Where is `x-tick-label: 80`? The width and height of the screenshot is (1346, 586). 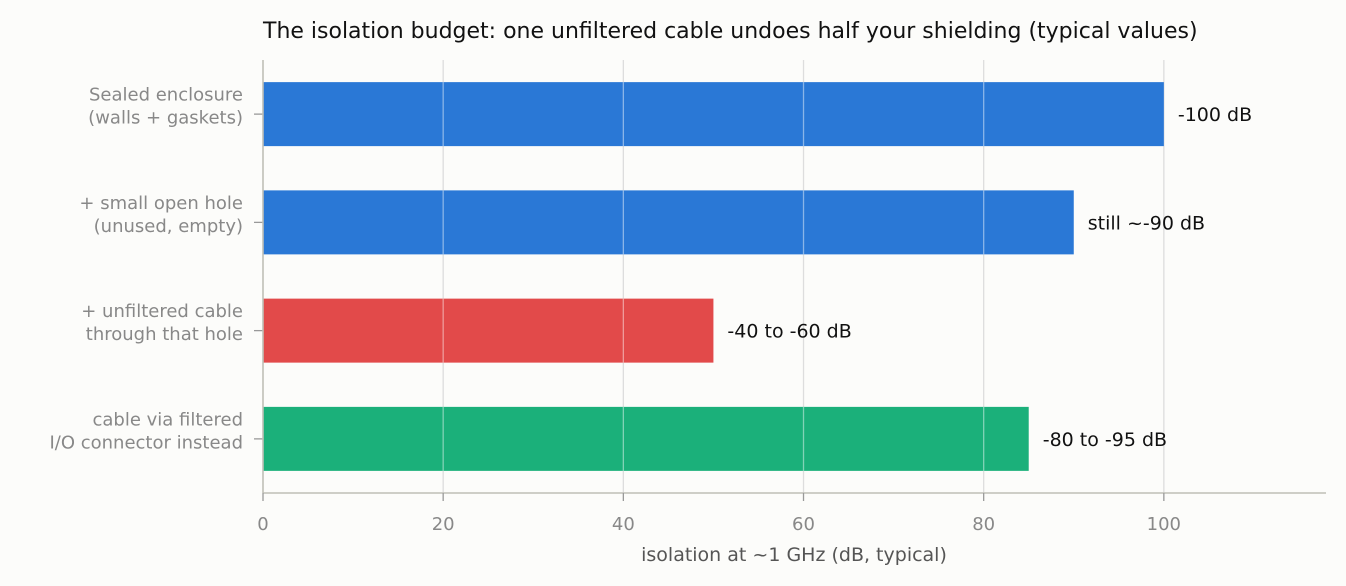 x-tick-label: 80 is located at coordinates (983, 524).